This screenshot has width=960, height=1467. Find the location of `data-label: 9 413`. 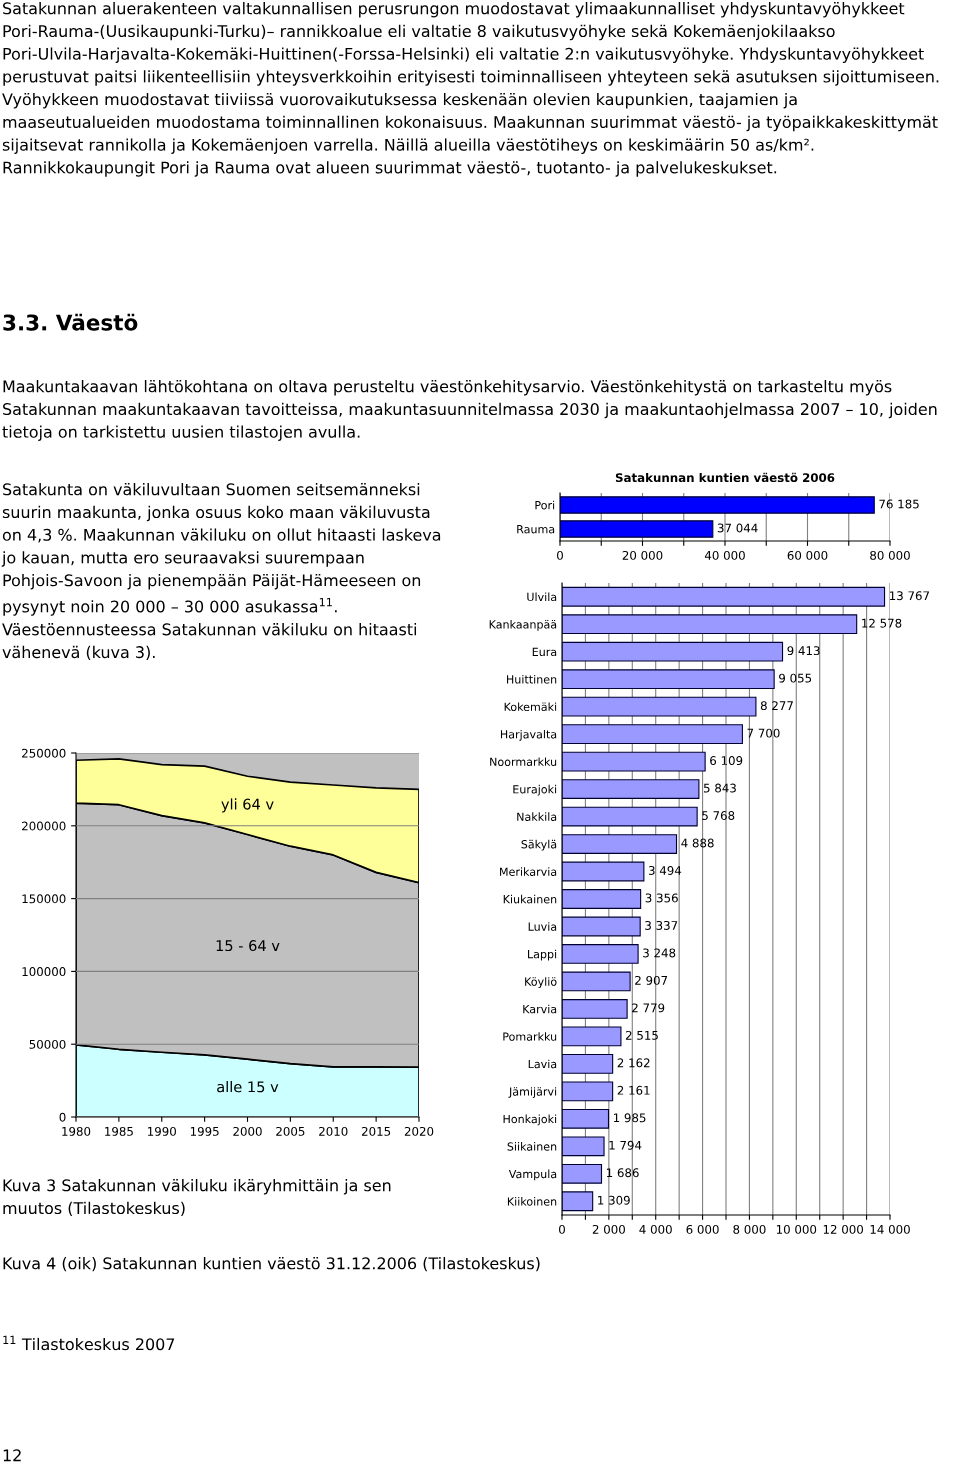

data-label: 9 413 is located at coordinates (803, 651).